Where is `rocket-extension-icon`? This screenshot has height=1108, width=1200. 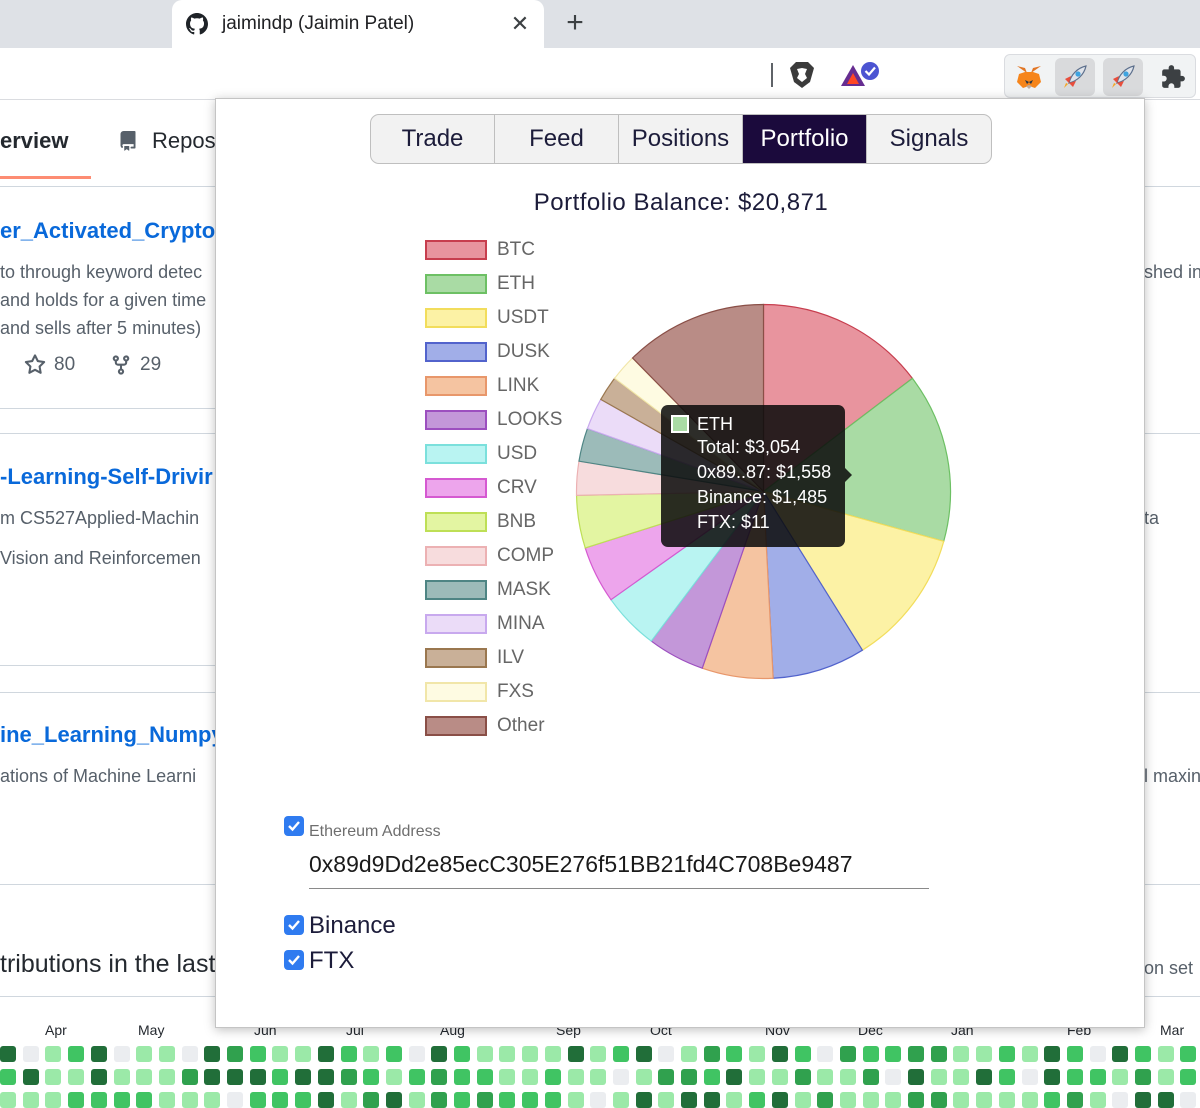 rocket-extension-icon is located at coordinates (1075, 77).